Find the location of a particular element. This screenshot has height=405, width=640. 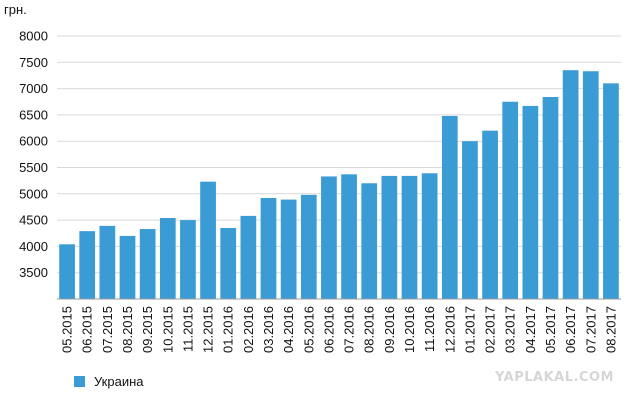

x-tick-label: 09.2015 is located at coordinates (147, 329).